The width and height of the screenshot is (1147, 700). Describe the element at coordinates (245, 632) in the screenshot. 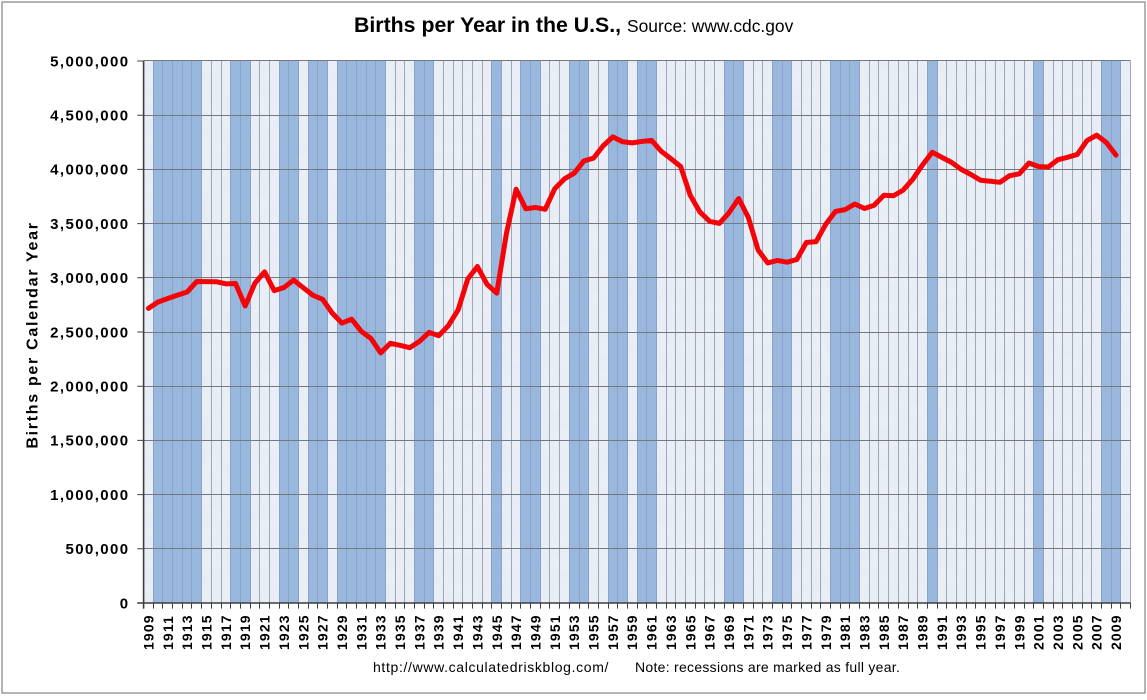

I see `svg-text: 1919` at that location.